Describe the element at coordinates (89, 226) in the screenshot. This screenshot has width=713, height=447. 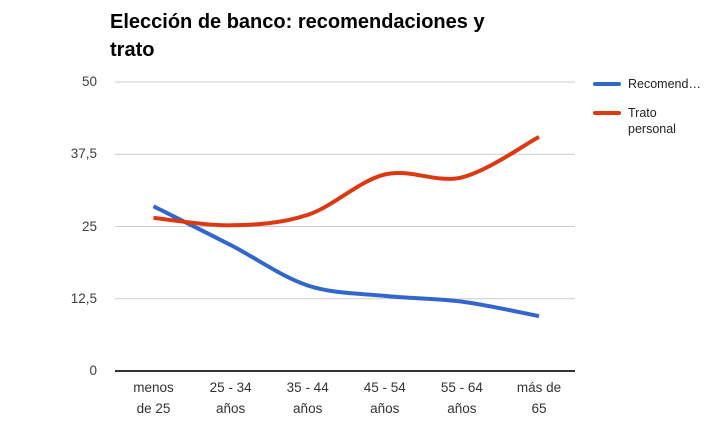
I see `y-tick-label: 25` at that location.